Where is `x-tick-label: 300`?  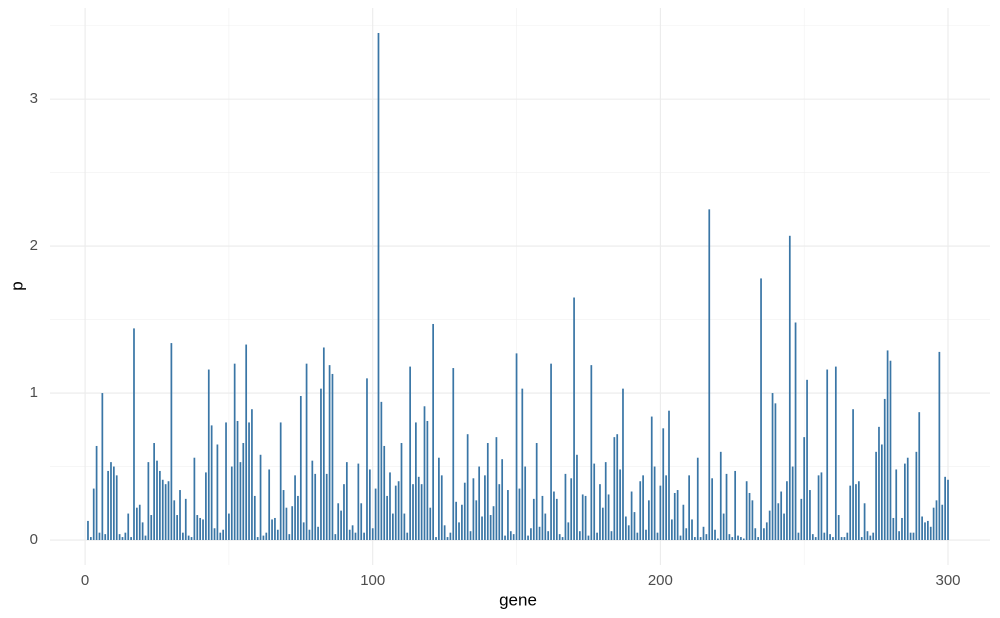 x-tick-label: 300 is located at coordinates (947, 580).